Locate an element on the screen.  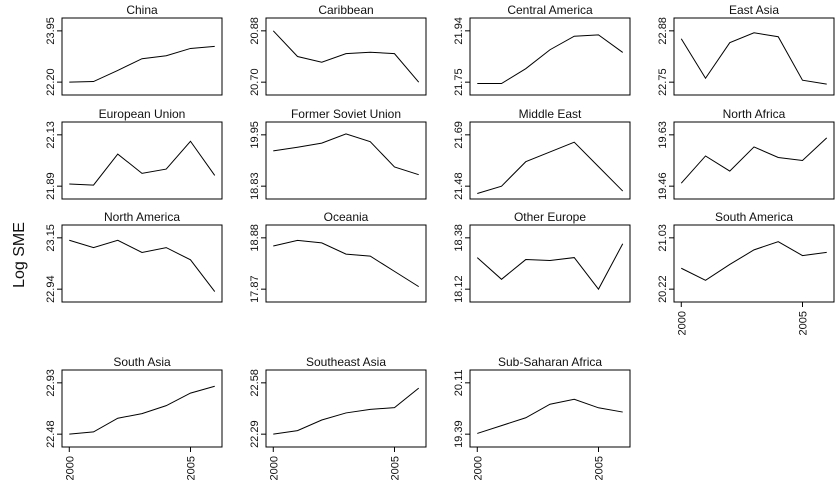
y-tick-label: 18.38 is located at coordinates (459, 238).